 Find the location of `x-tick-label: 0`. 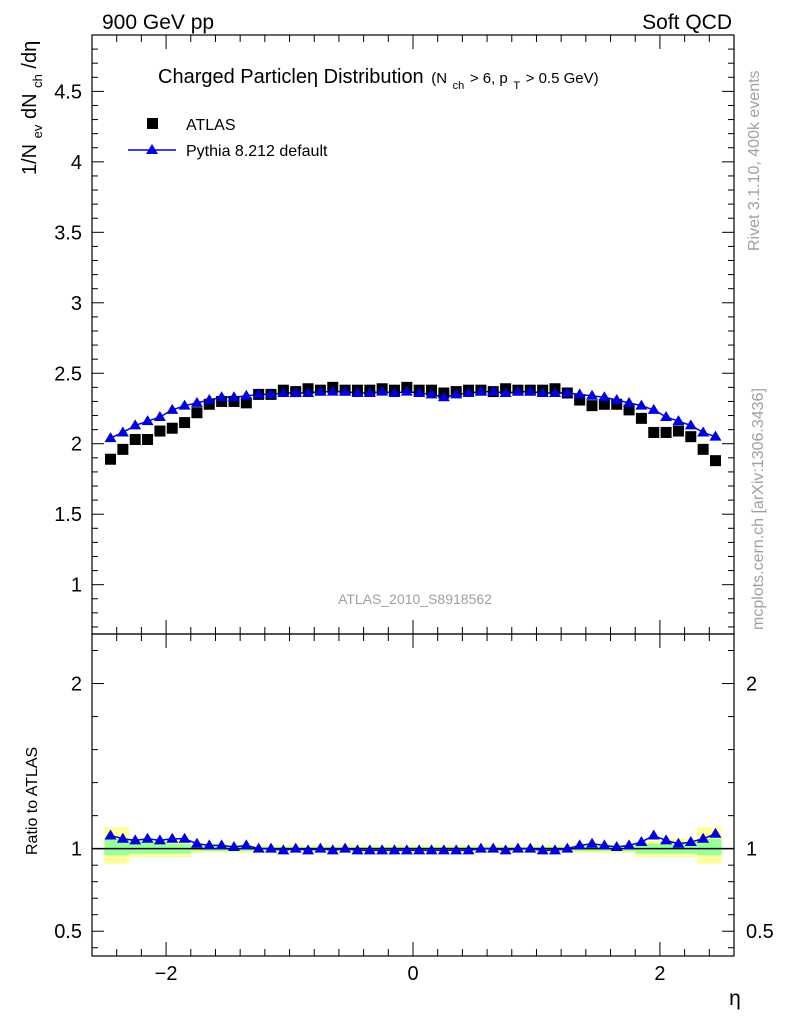

x-tick-label: 0 is located at coordinates (412, 974).